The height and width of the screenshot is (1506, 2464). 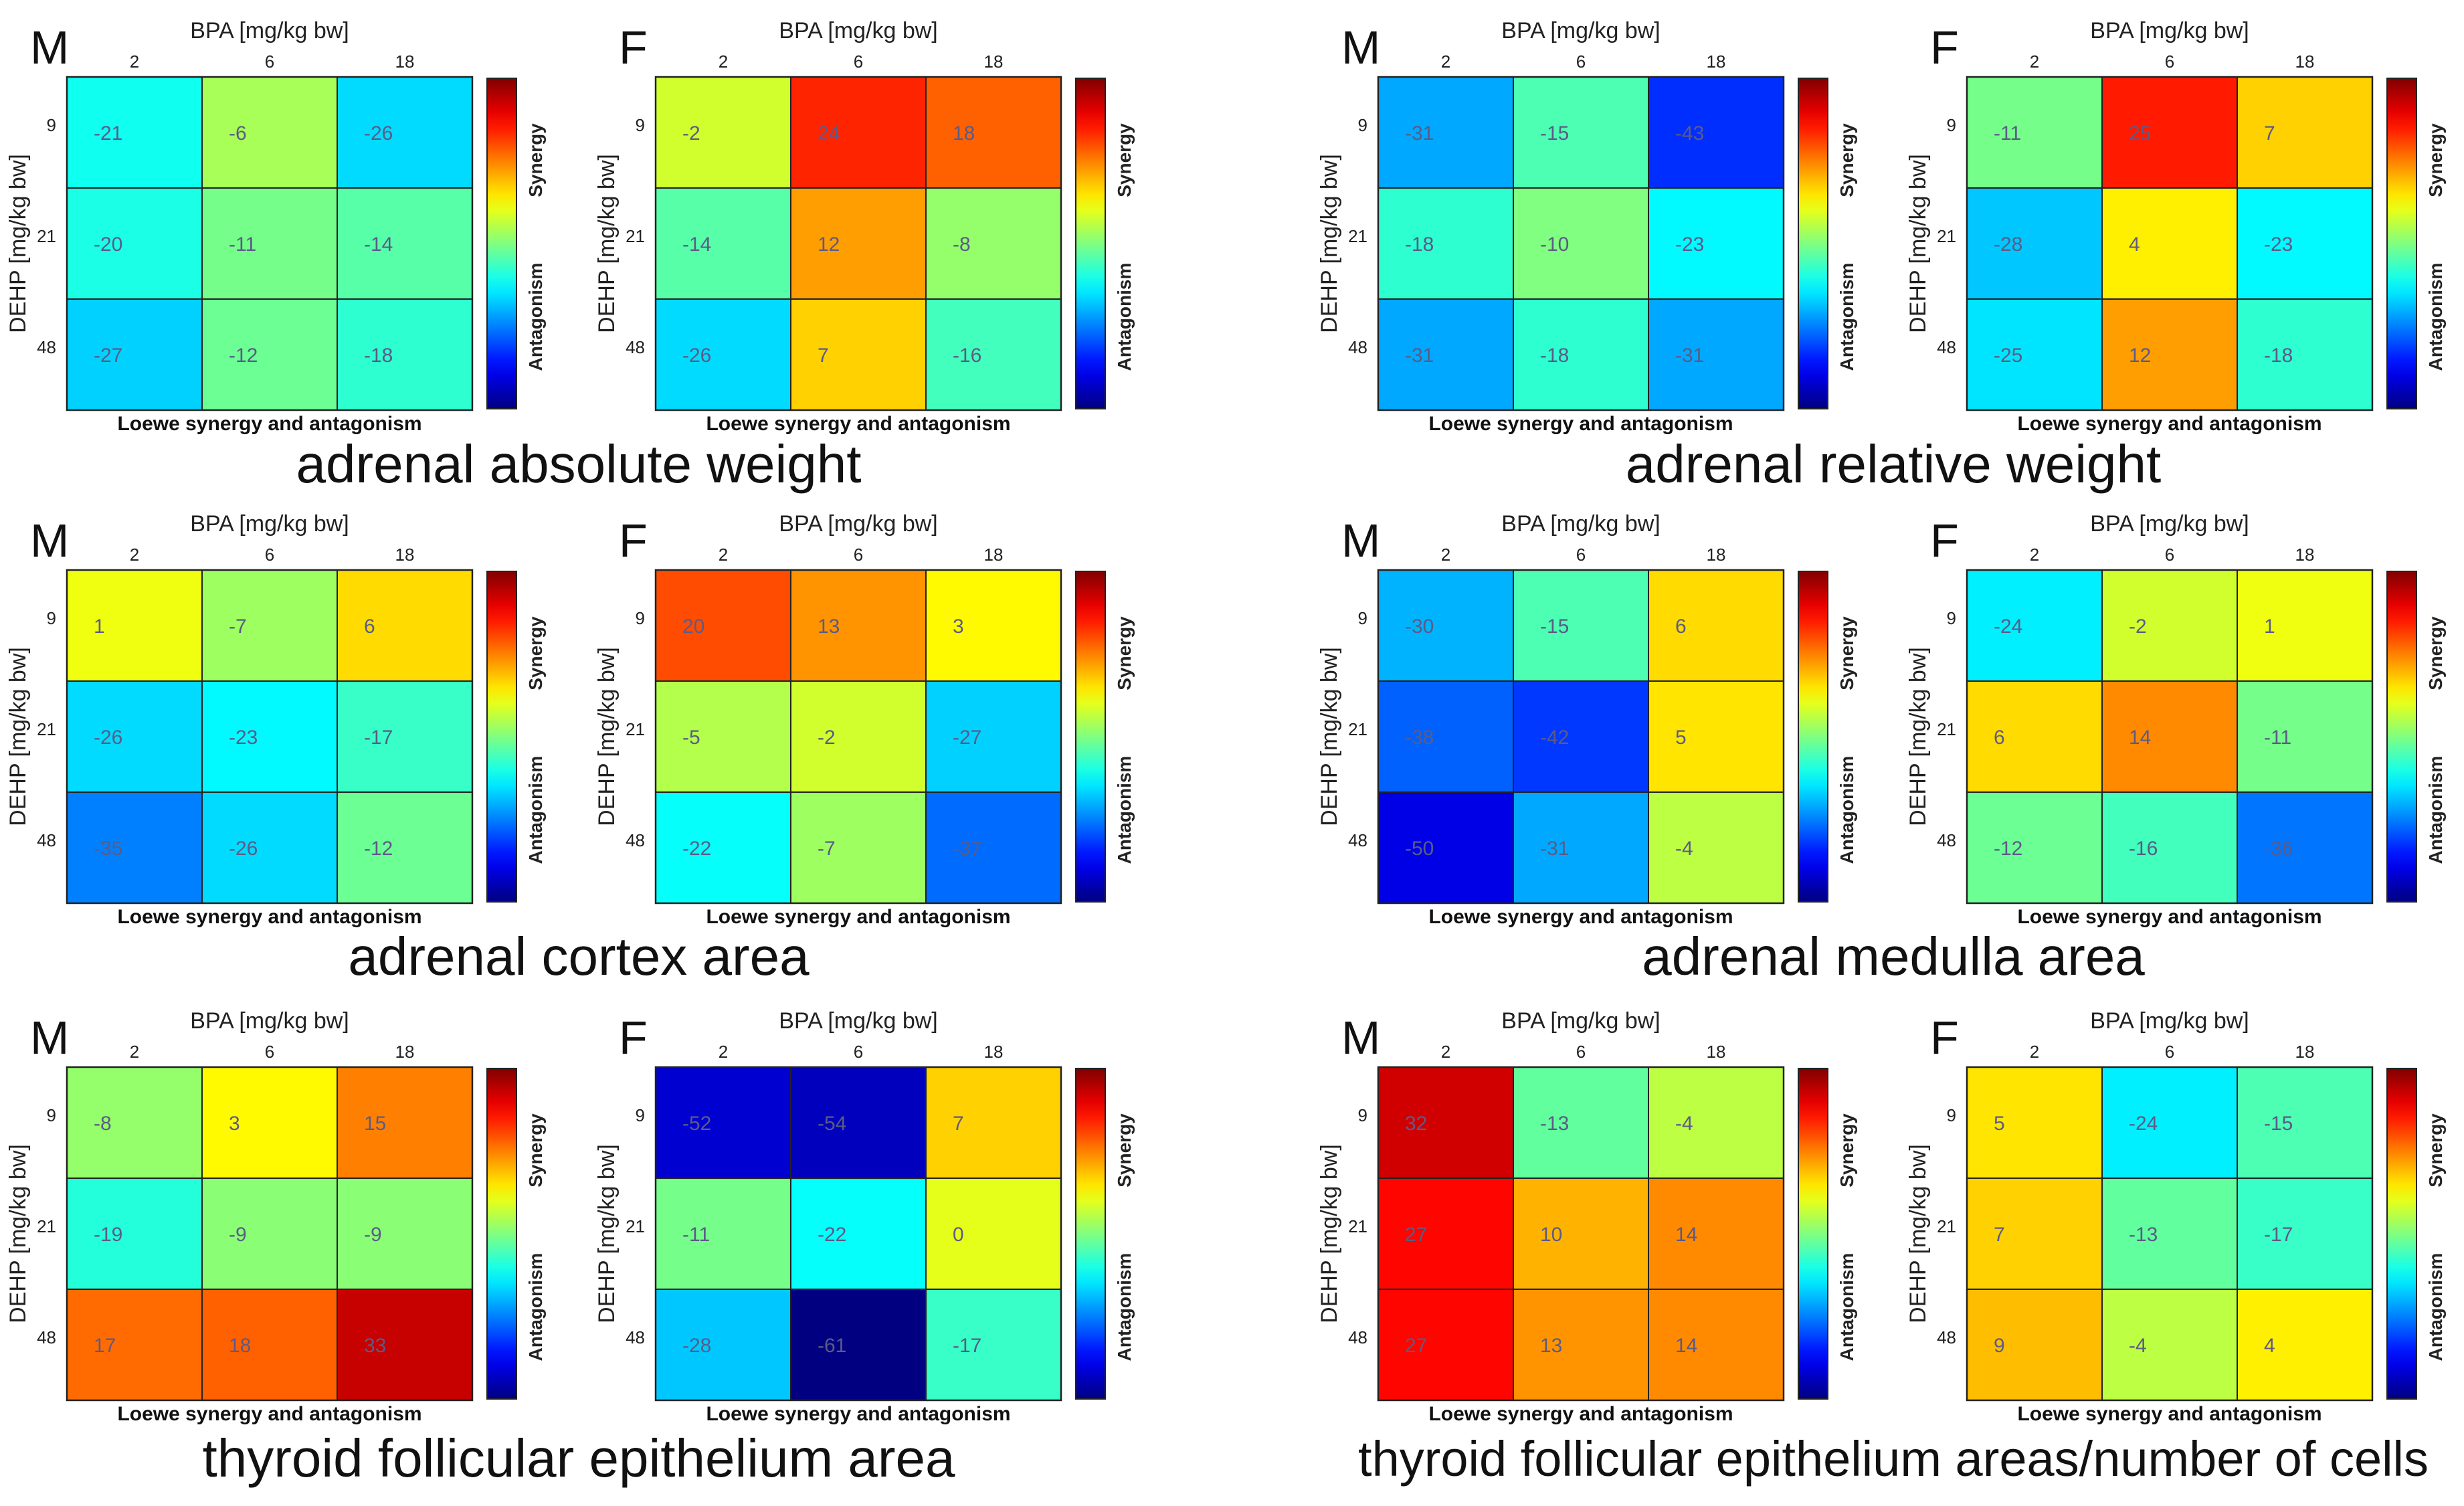 What do you see at coordinates (1419, 627) in the screenshot?
I see `cell-value-label: -30` at bounding box center [1419, 627].